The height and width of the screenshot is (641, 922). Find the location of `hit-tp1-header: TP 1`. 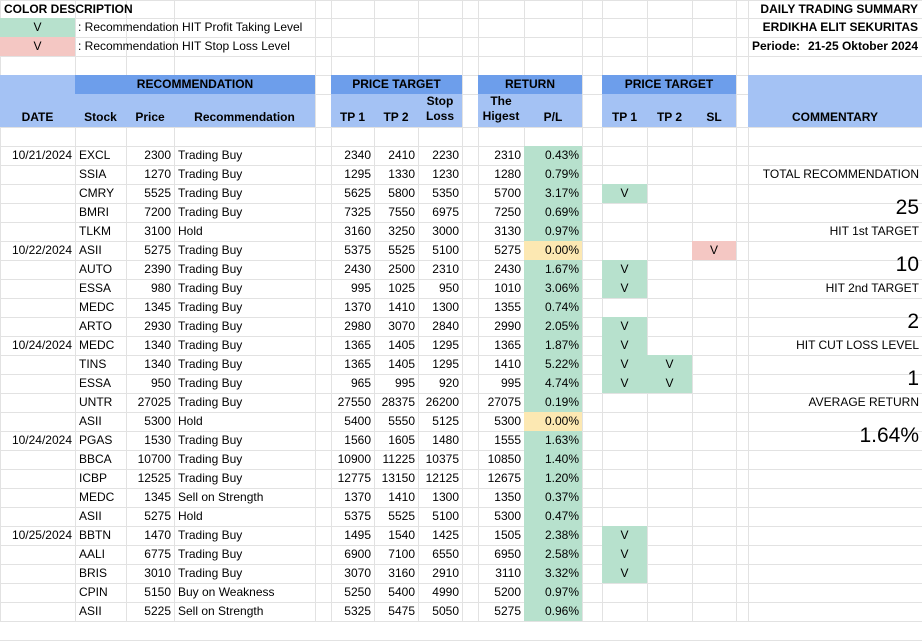

hit-tp1-header: TP 1 is located at coordinates (624, 117).